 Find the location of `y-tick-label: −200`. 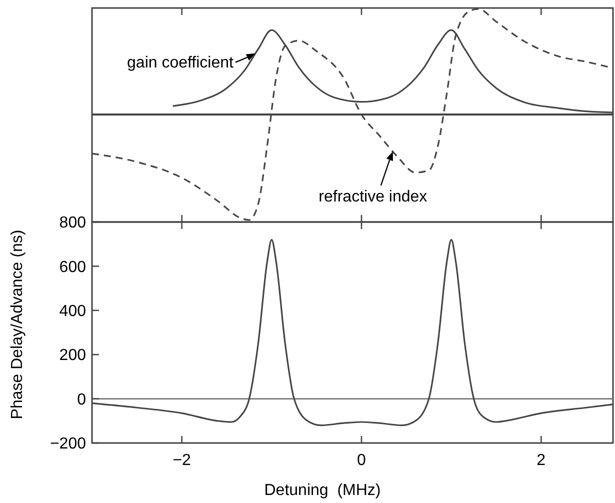

y-tick-label: −200 is located at coordinates (68, 444).